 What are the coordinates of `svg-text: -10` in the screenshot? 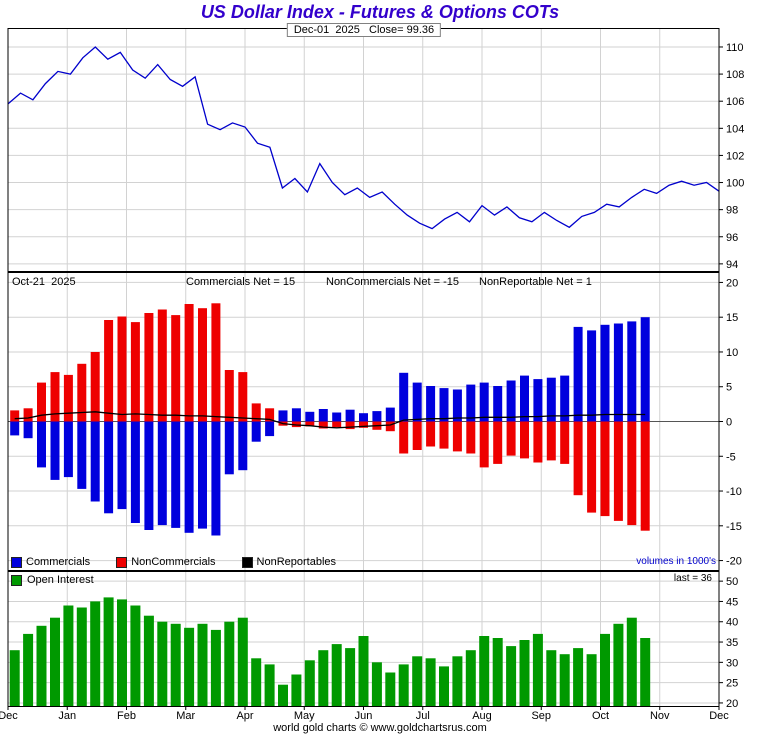 It's located at (734, 492).